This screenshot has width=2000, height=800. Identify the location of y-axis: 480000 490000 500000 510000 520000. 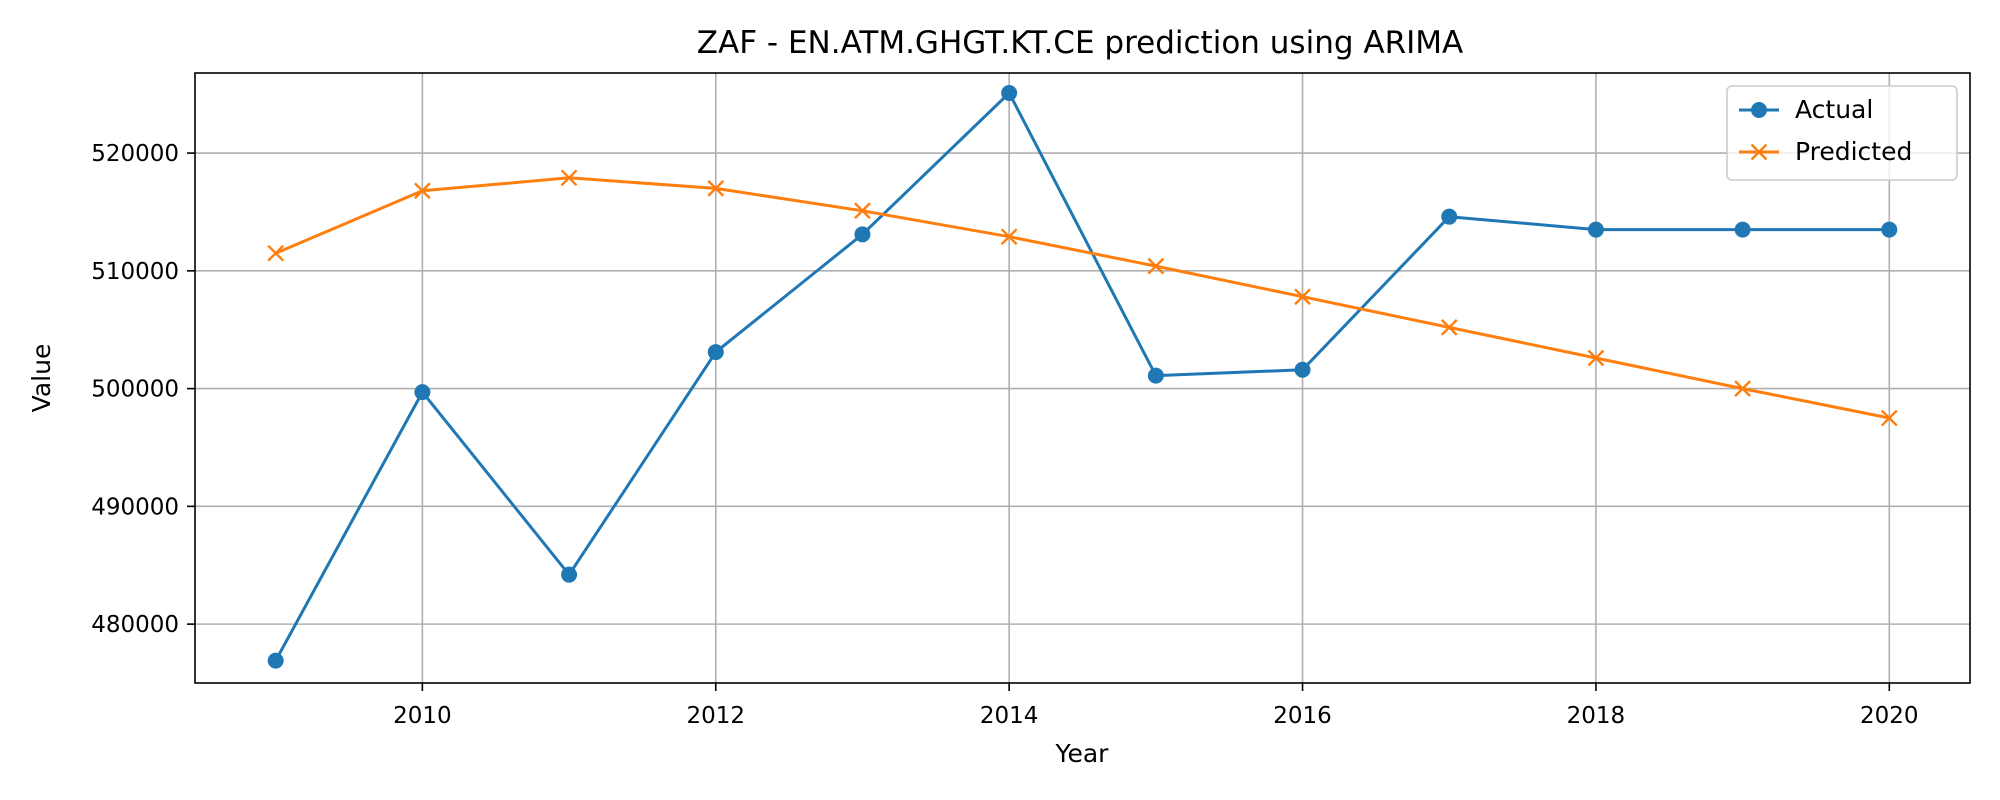
(143, 389).